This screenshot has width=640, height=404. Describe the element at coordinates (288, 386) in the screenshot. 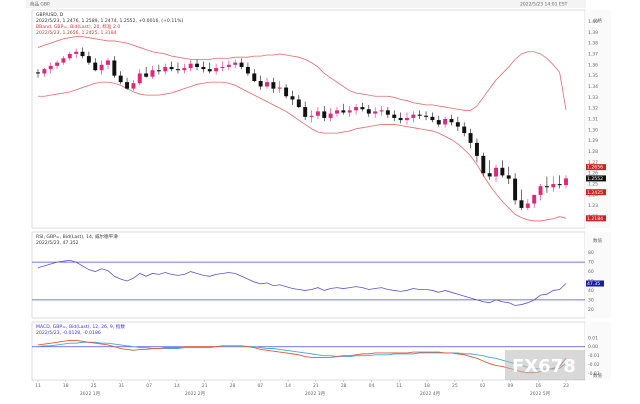

I see `x-tick-label: 14` at that location.